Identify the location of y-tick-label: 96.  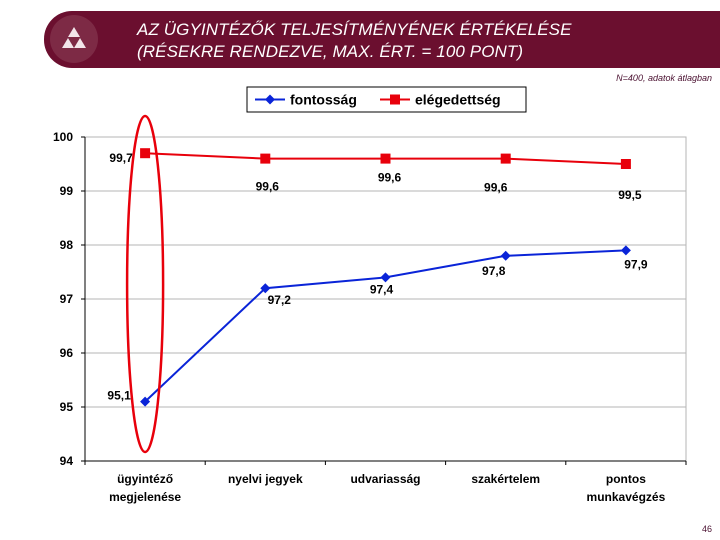
(67, 353).